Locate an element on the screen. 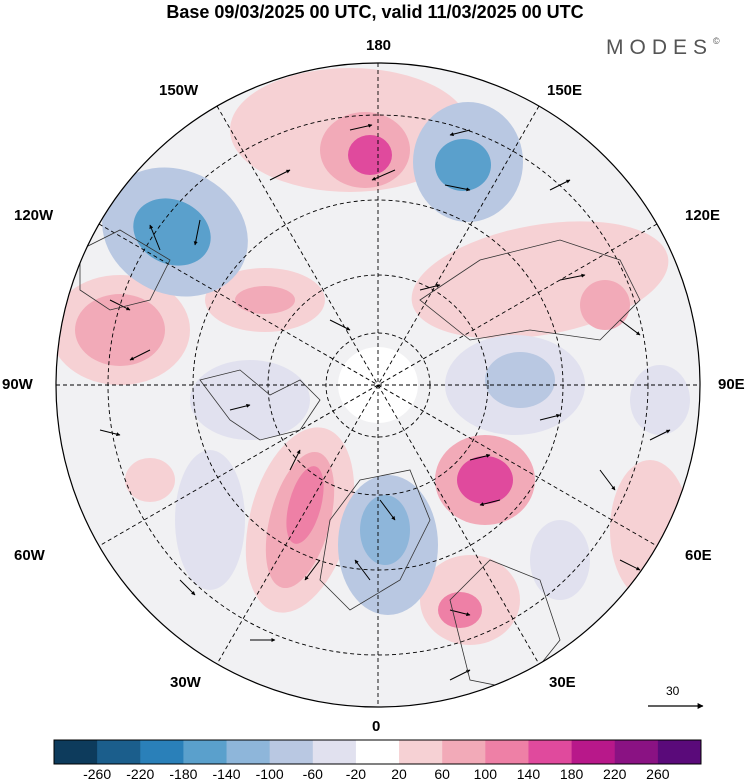 The image size is (750, 783). colorbar-tick-label: -220 is located at coordinates (140, 774).